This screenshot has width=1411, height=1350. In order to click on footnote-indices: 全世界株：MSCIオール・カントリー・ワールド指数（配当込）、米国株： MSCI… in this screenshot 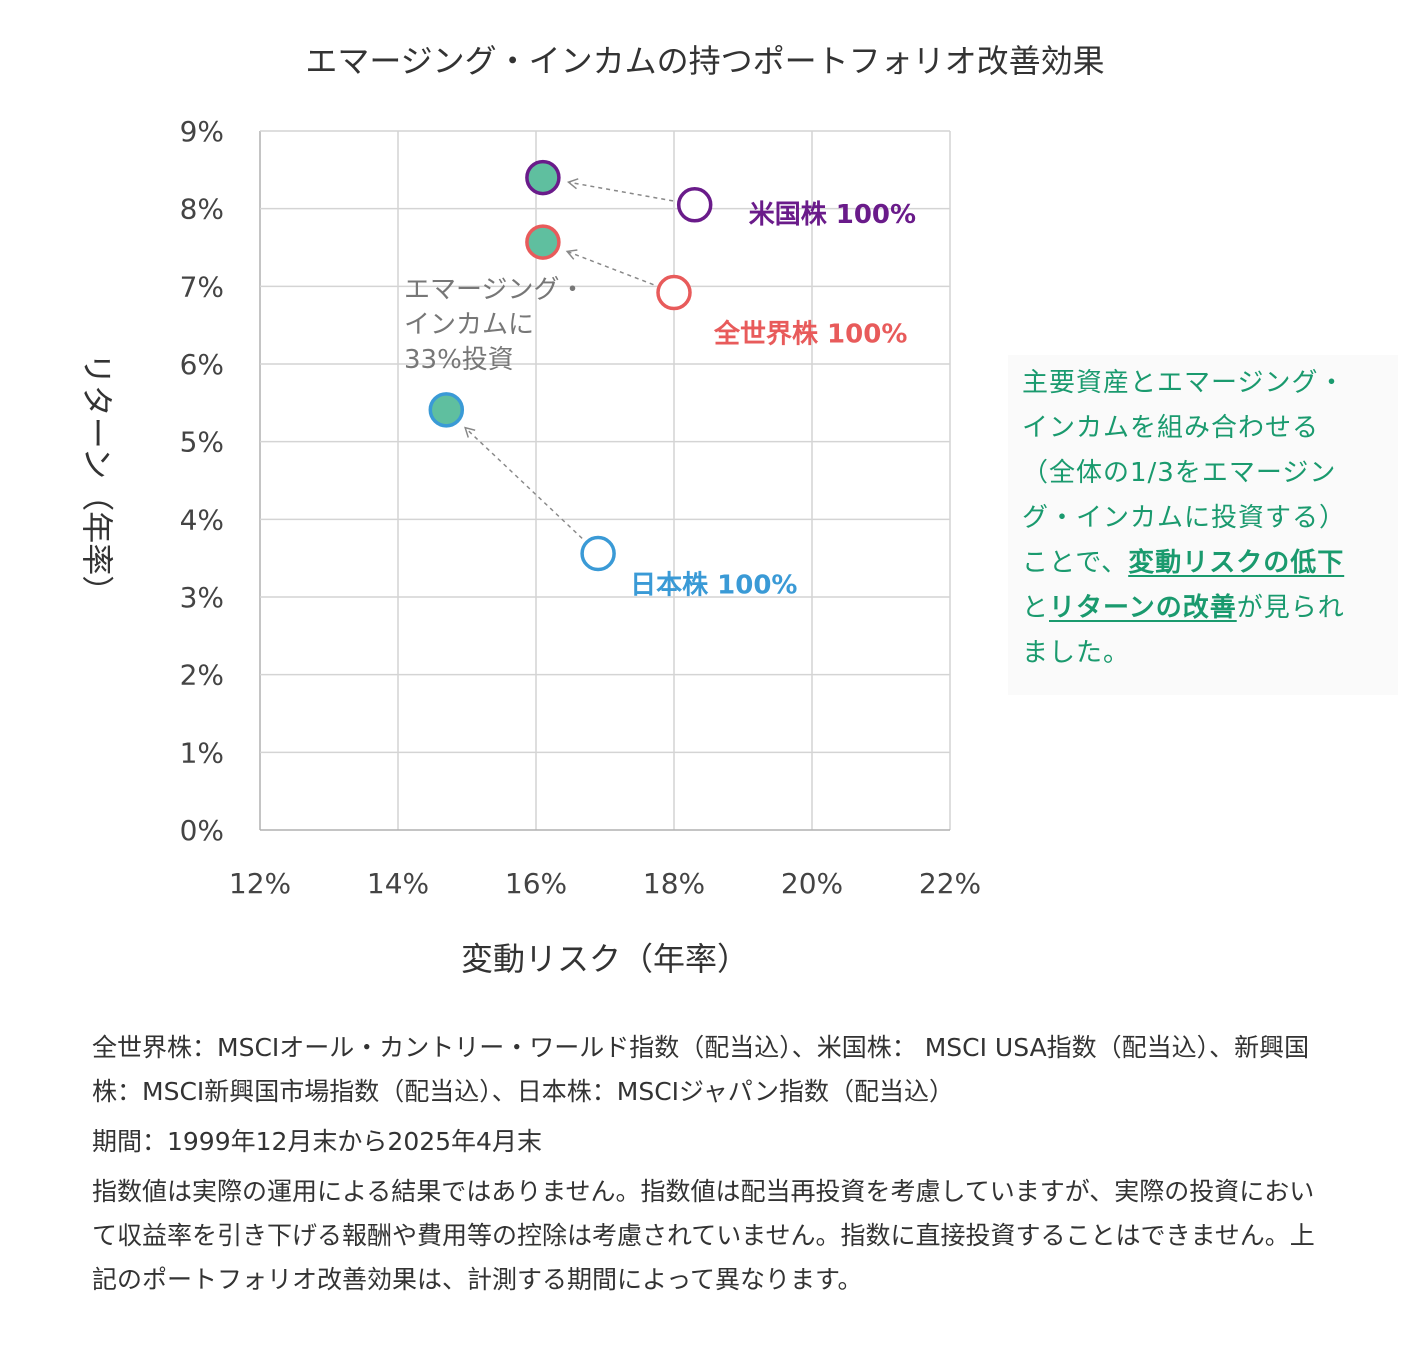, I will do `click(701, 1069)`.